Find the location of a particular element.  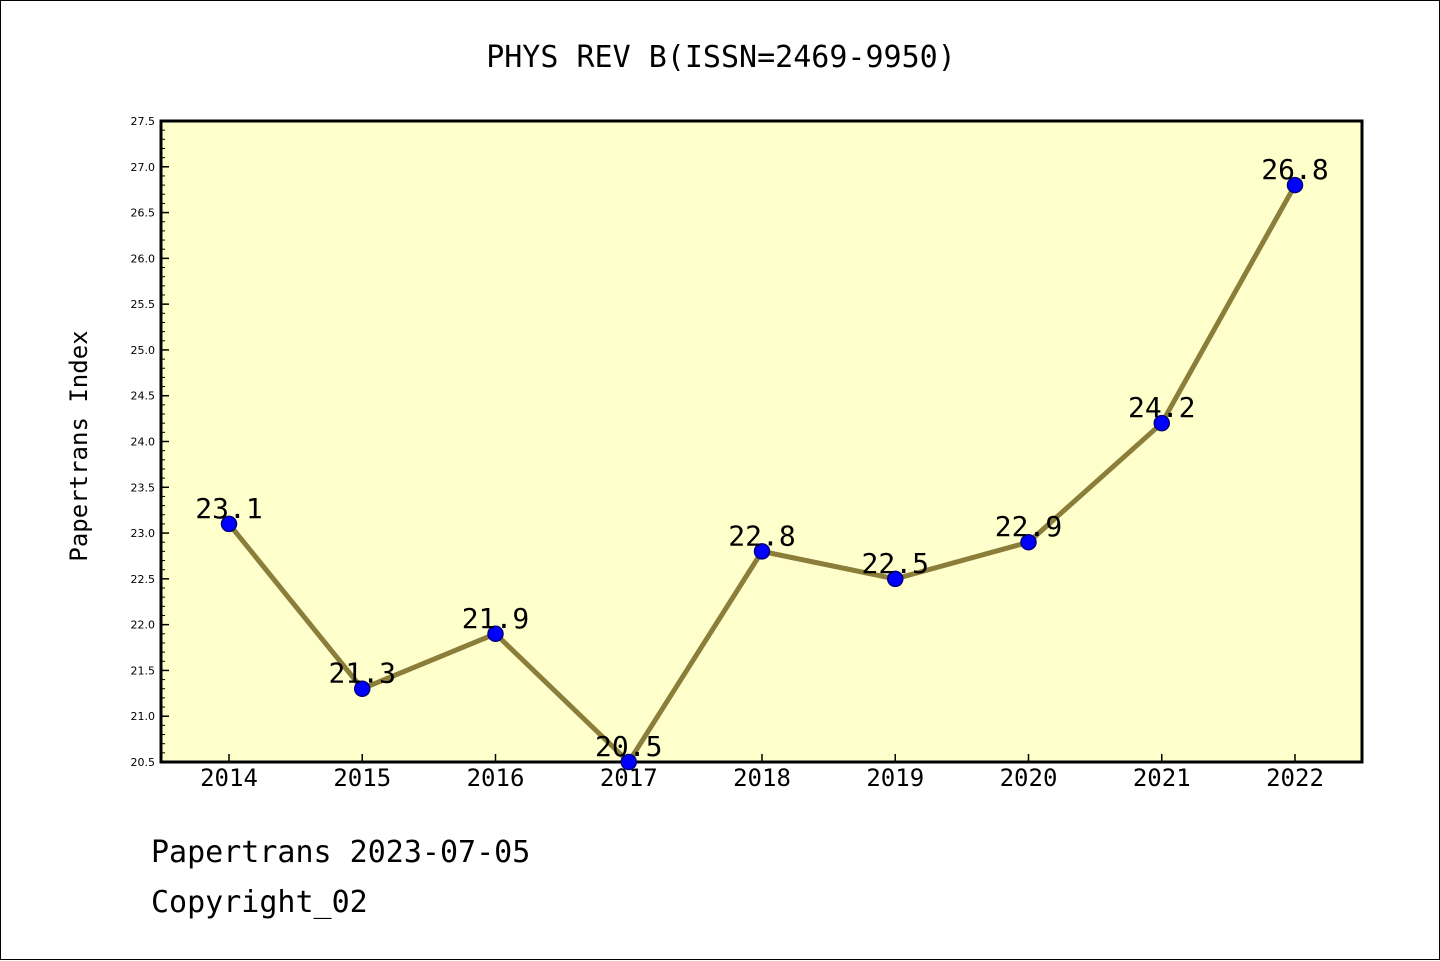

footer-copyright: Copyright_02 is located at coordinates (259, 902).